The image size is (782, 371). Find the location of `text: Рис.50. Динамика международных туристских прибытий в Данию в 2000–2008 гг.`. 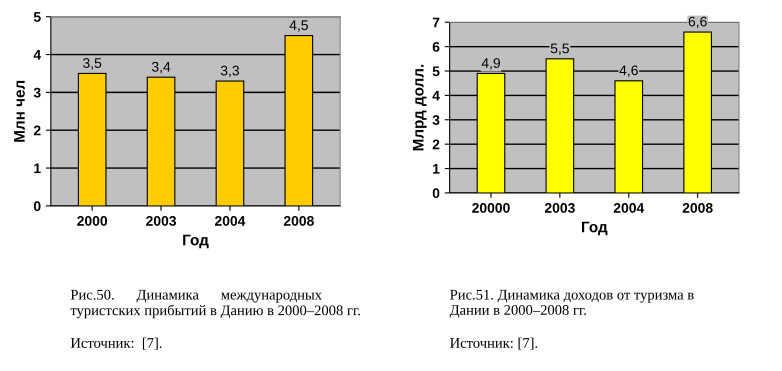

text: Рис.50. Динамика международных туристских прибытий в Данию в 2000–2008 гг. is located at coordinates (215, 304).